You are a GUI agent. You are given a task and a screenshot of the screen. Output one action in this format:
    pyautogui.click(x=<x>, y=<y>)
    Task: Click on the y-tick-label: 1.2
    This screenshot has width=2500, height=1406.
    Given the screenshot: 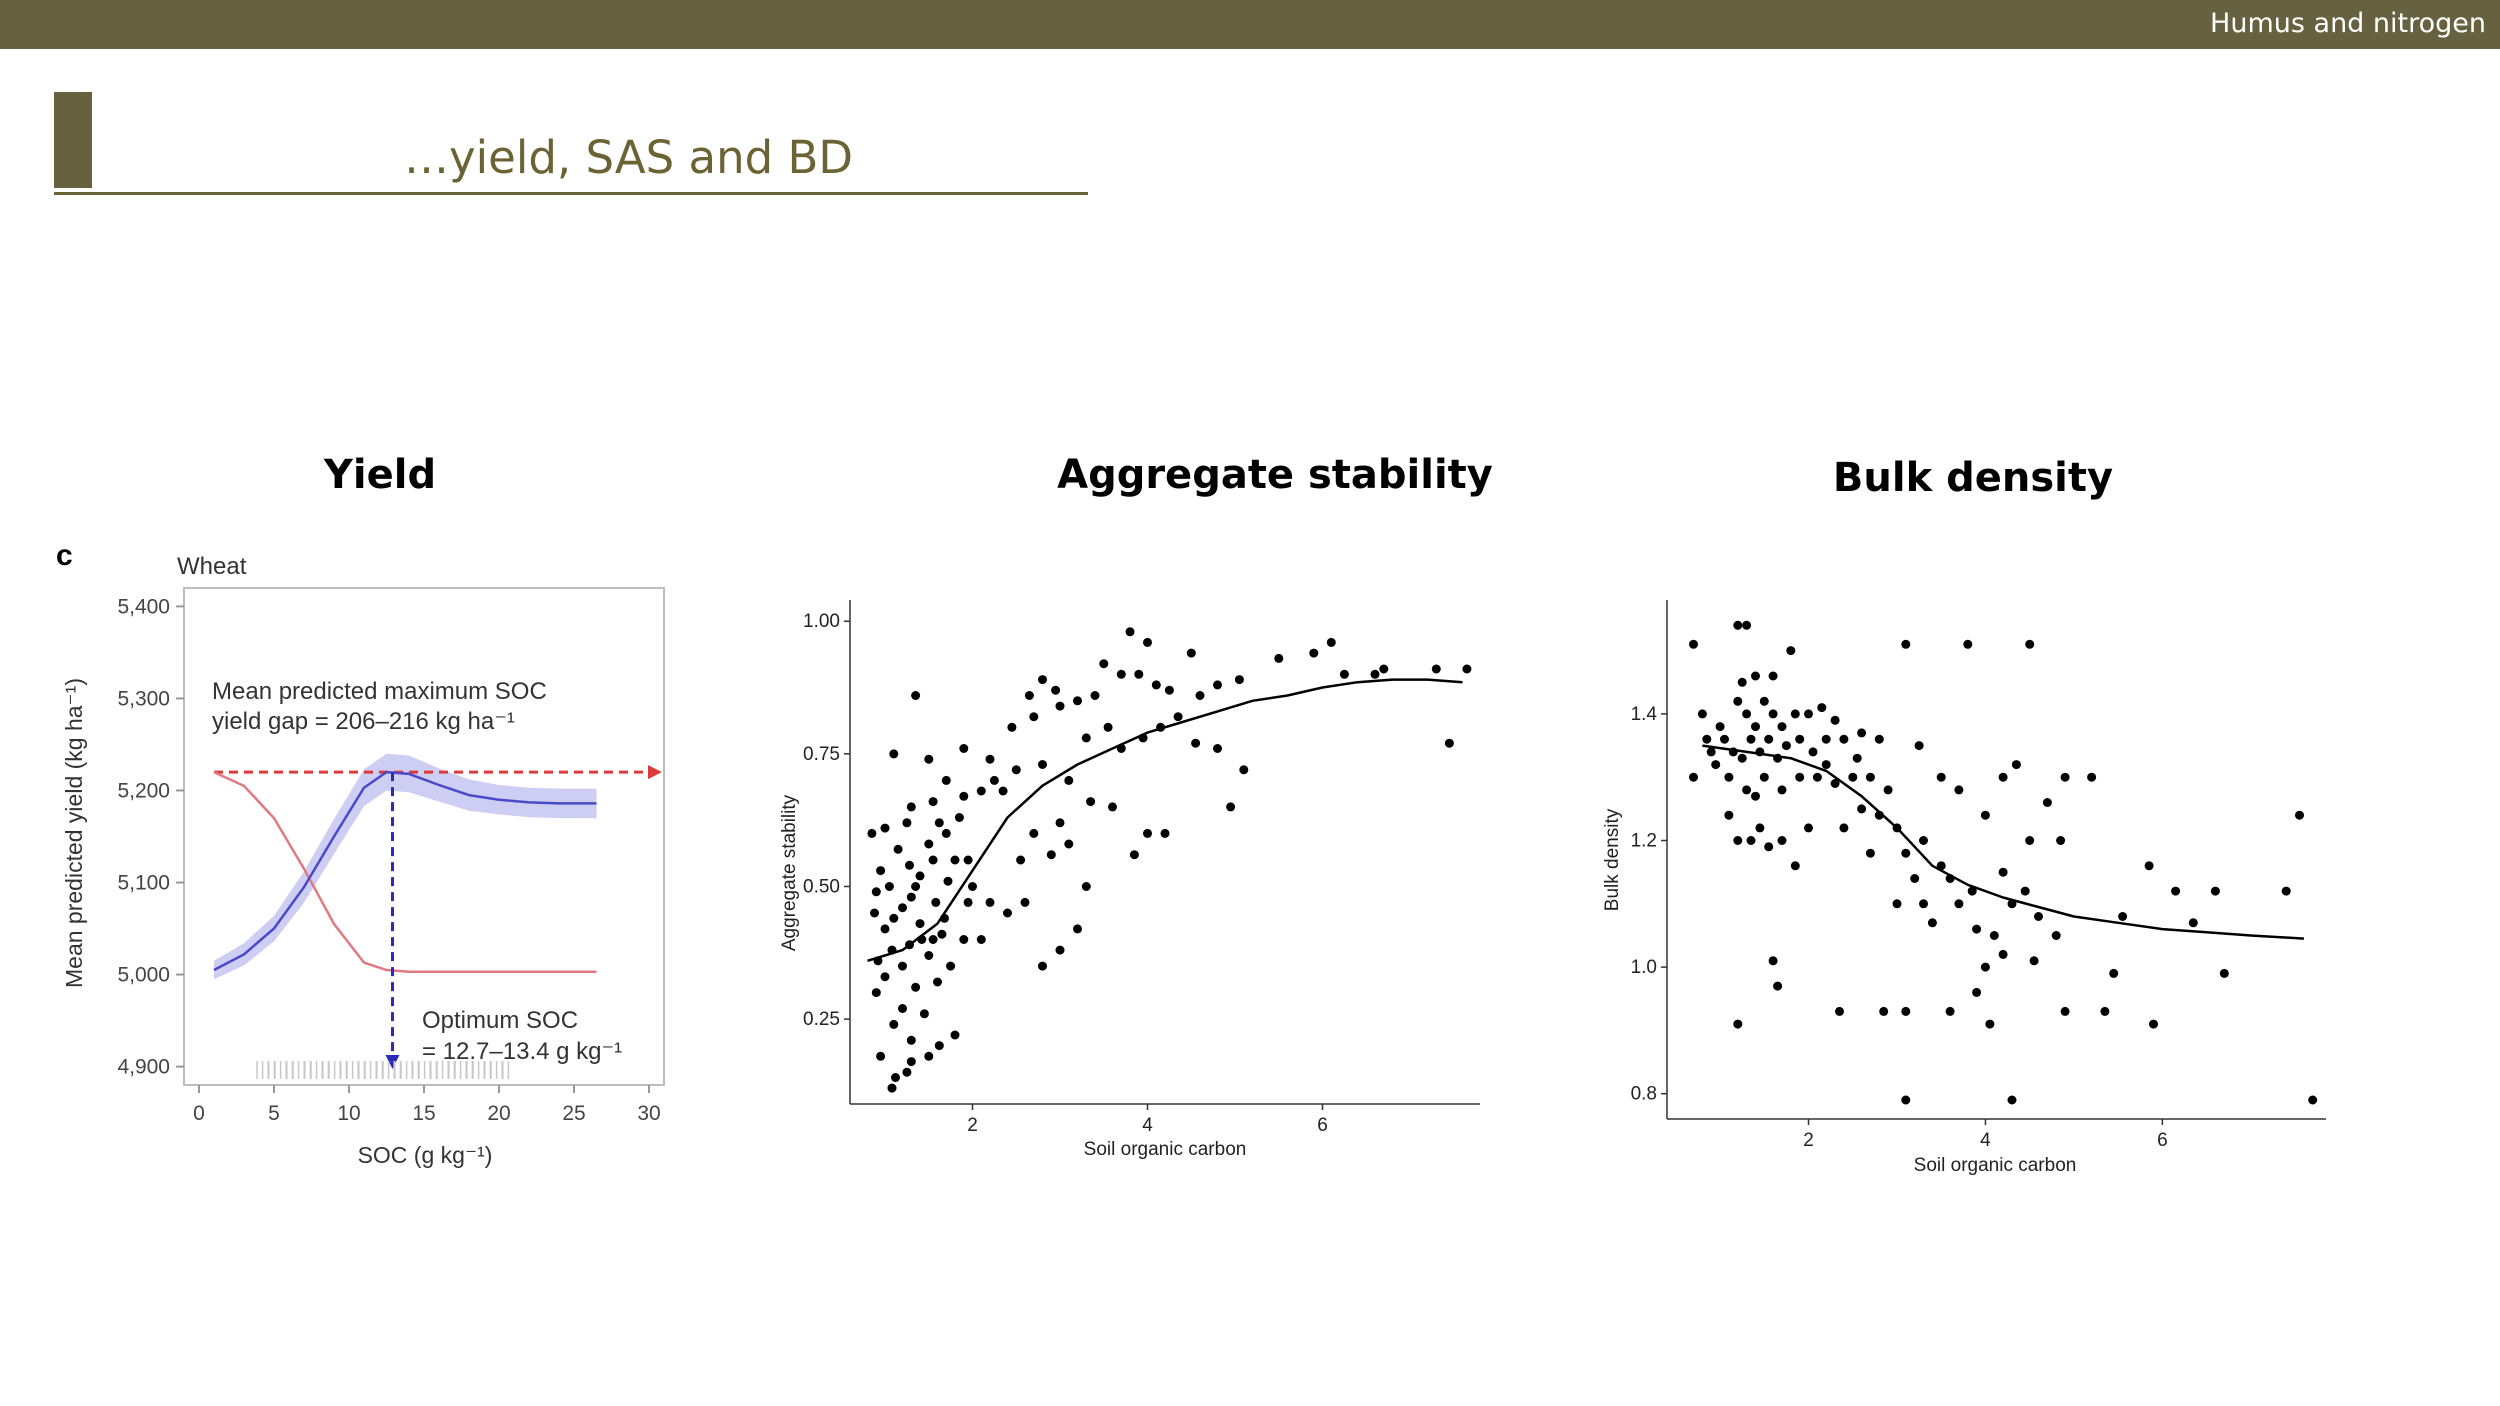 What is the action you would take?
    pyautogui.click(x=1644, y=841)
    